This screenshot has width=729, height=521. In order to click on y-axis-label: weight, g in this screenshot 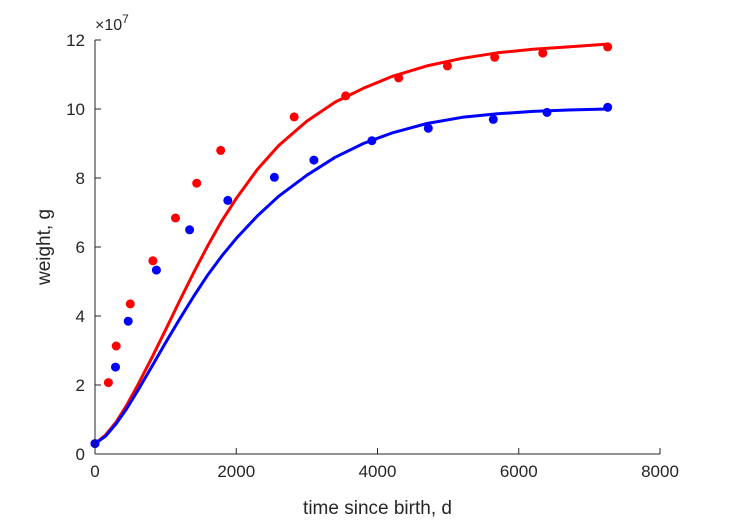, I will do `click(44, 247)`.